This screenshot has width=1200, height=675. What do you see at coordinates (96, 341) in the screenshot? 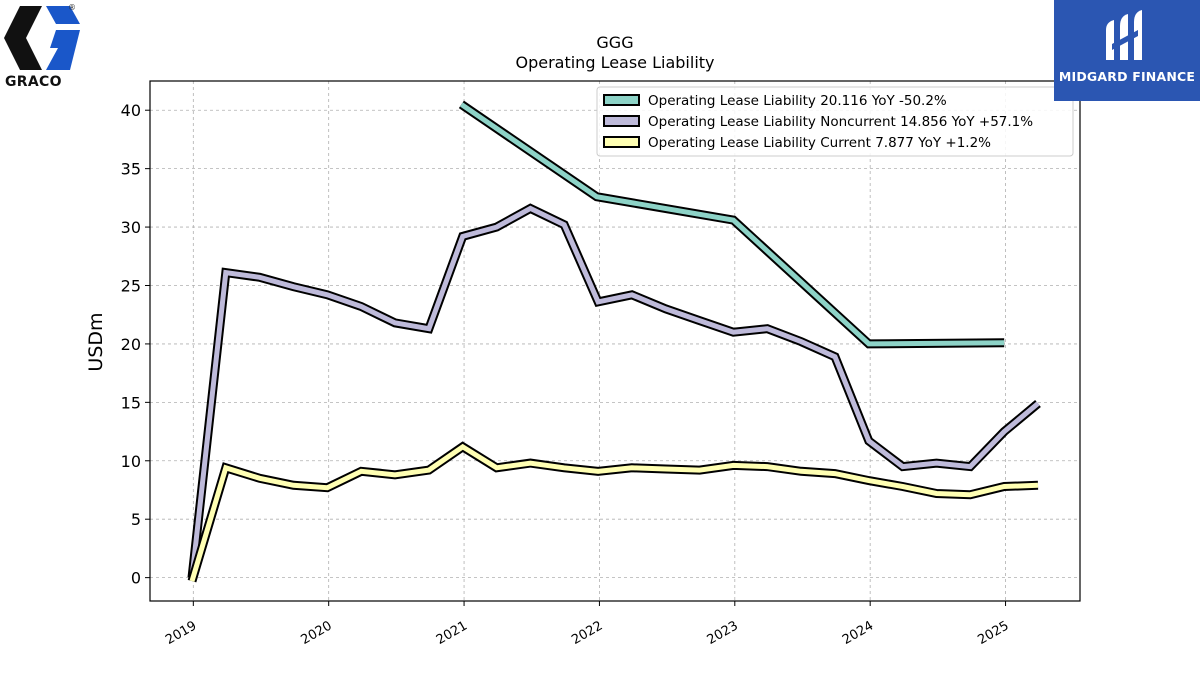
I see `y-axis-label: USDm` at bounding box center [96, 341].